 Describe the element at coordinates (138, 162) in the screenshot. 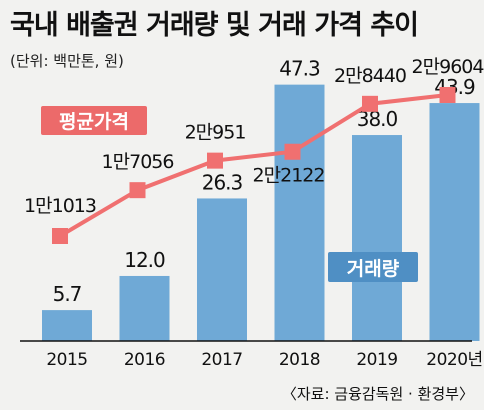

I see `price-label-2016: 1만7056` at that location.